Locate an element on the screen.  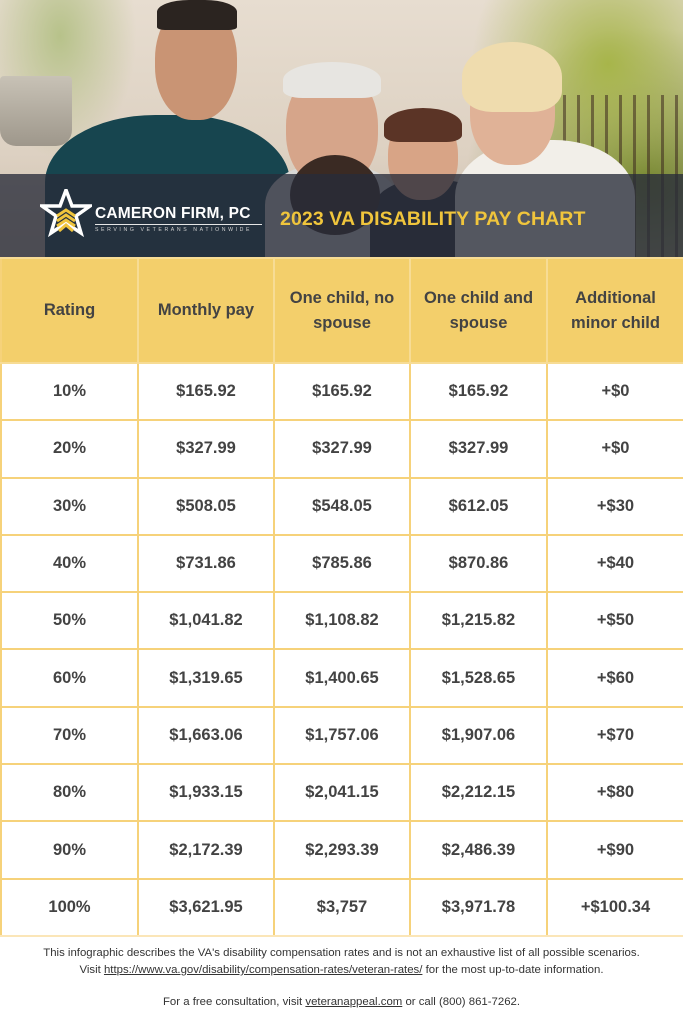
one-child-and-spouse-cell: $3,971.78 is located at coordinates (478, 907).